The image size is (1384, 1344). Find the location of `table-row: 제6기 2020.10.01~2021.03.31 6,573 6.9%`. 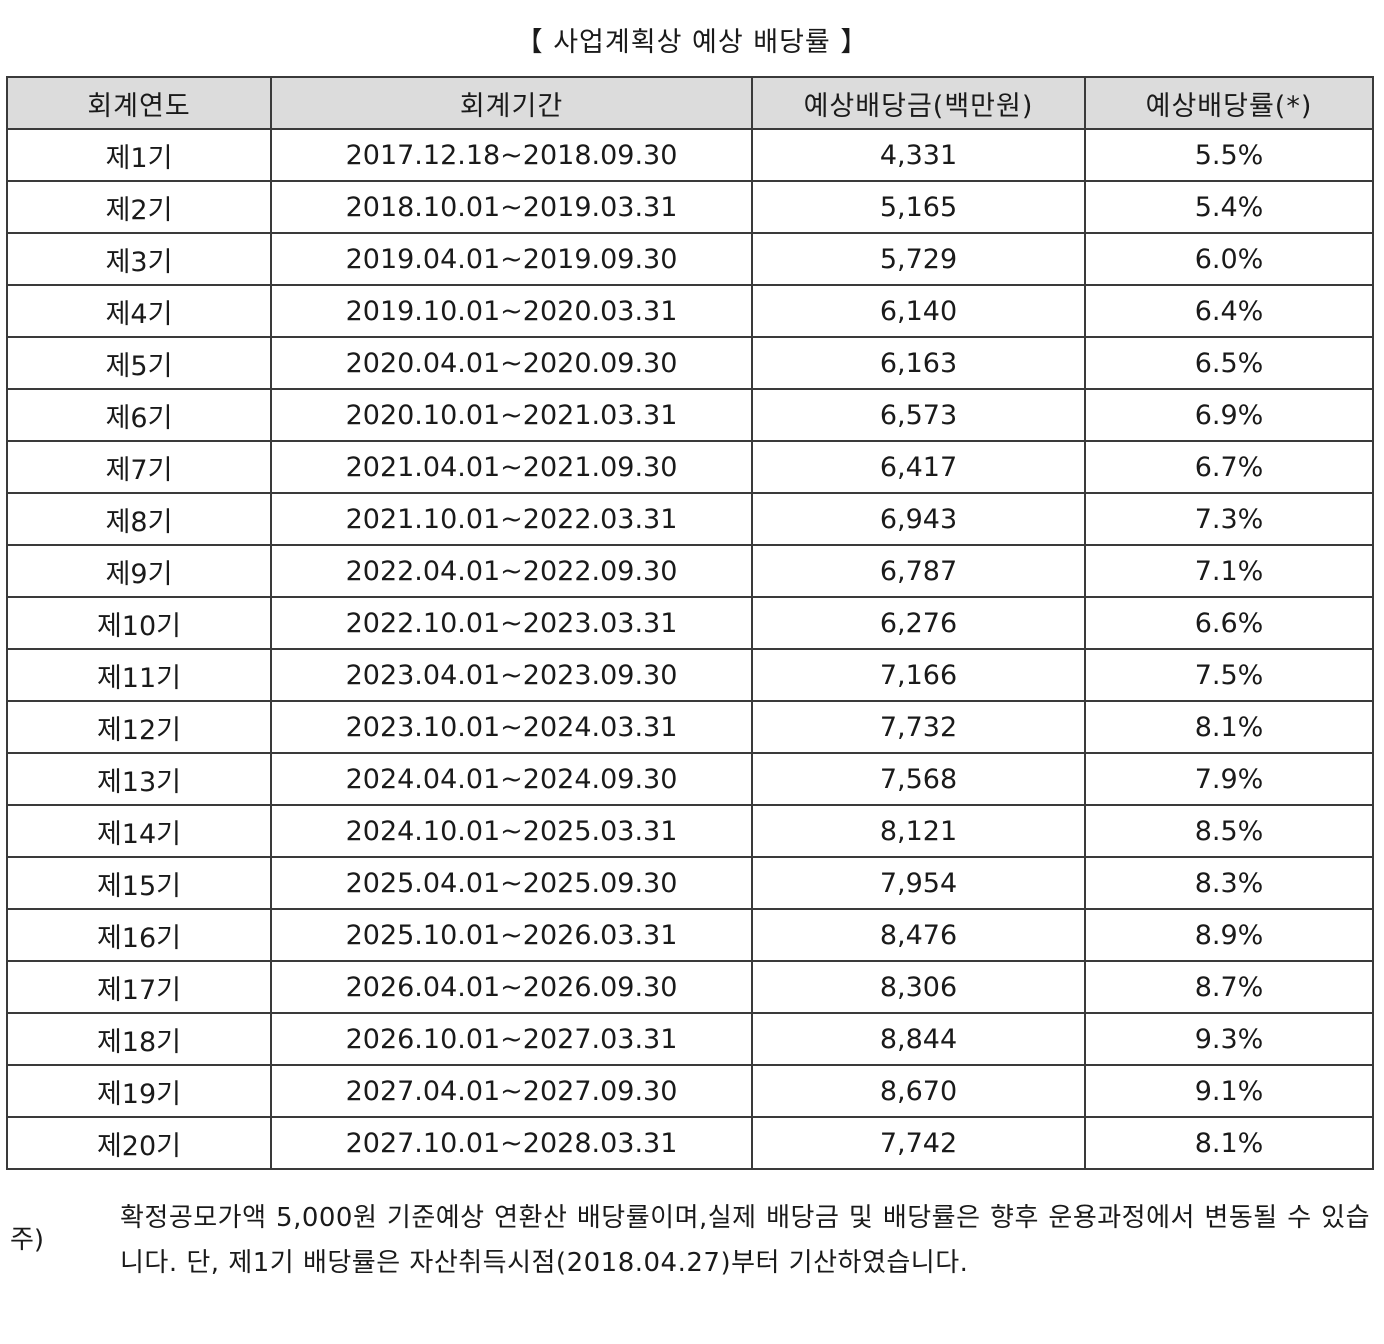

table-row: 제6기 2020.10.01~2021.03.31 6,573 6.9% is located at coordinates (690, 415).